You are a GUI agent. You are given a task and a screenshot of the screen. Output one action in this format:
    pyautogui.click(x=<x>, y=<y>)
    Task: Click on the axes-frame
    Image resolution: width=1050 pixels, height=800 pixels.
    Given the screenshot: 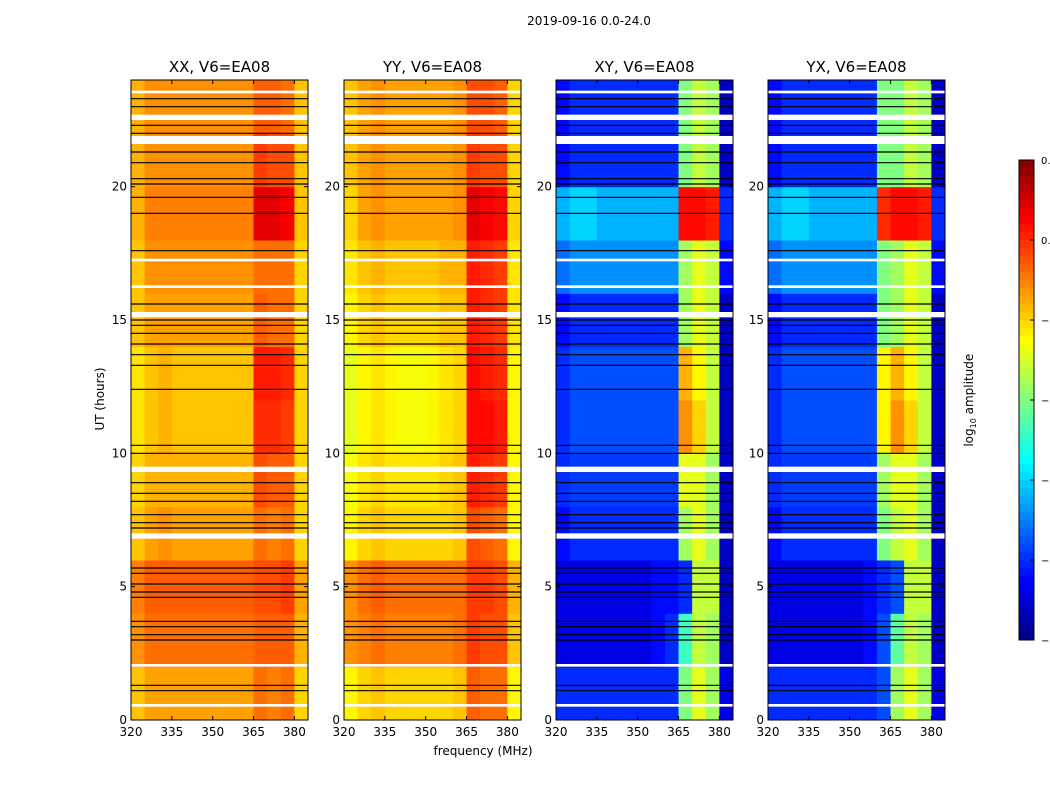 What is the action you would take?
    pyautogui.click(x=856, y=400)
    